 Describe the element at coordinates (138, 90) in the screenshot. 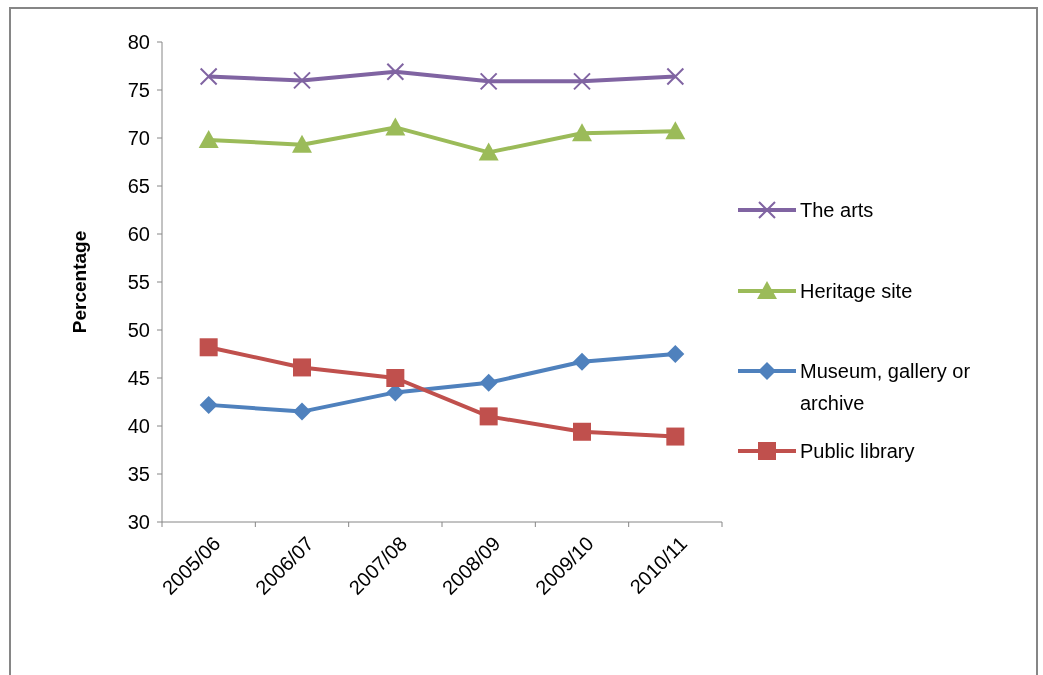

I see `y-tick-label: 75` at that location.